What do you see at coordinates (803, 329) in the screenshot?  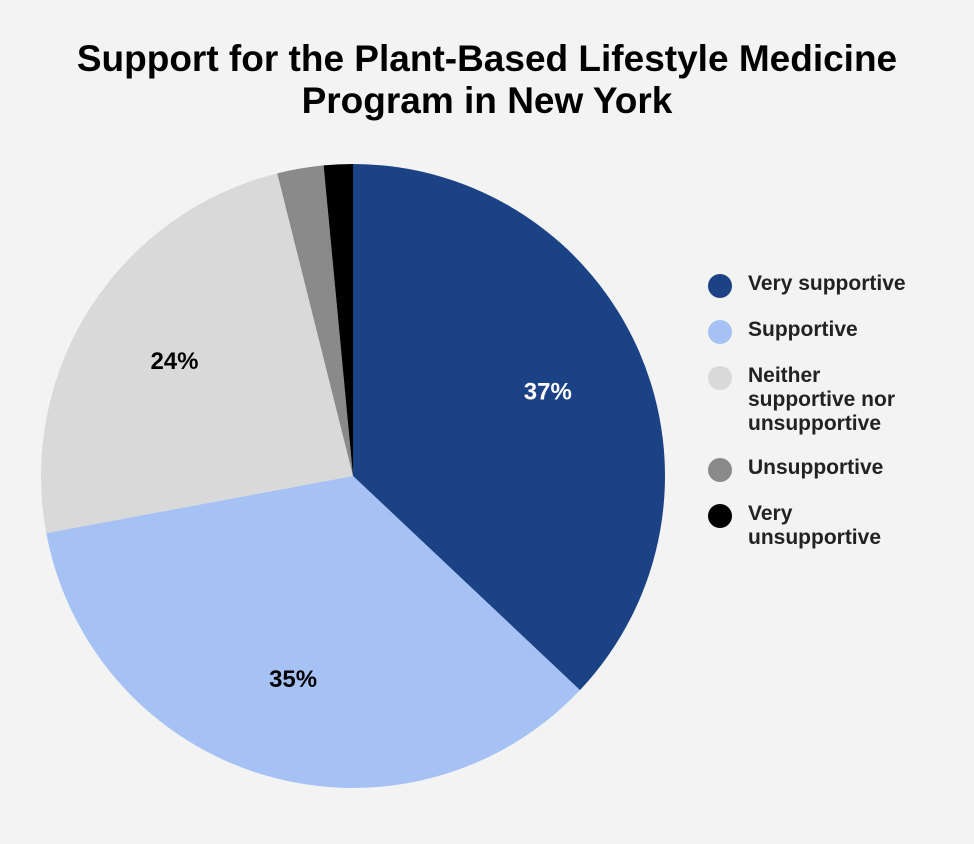 I see `legend-label: Supportive` at bounding box center [803, 329].